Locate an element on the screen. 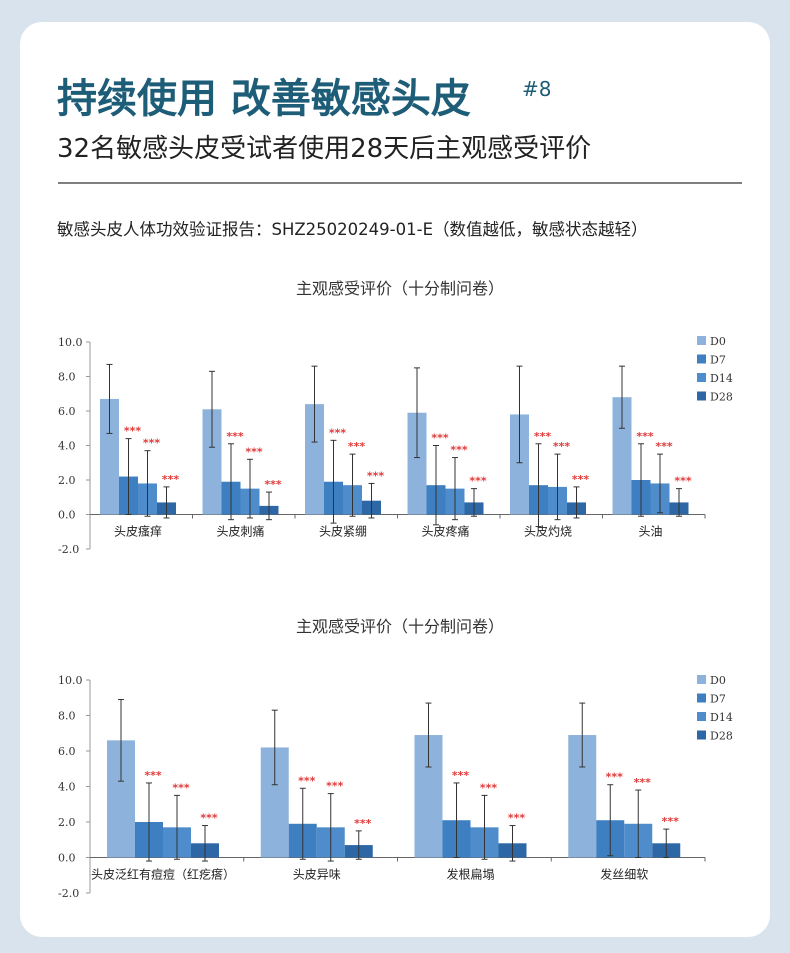 This screenshot has height=953, width=790. x-tick-label: 头皮灼烧 is located at coordinates (548, 531).